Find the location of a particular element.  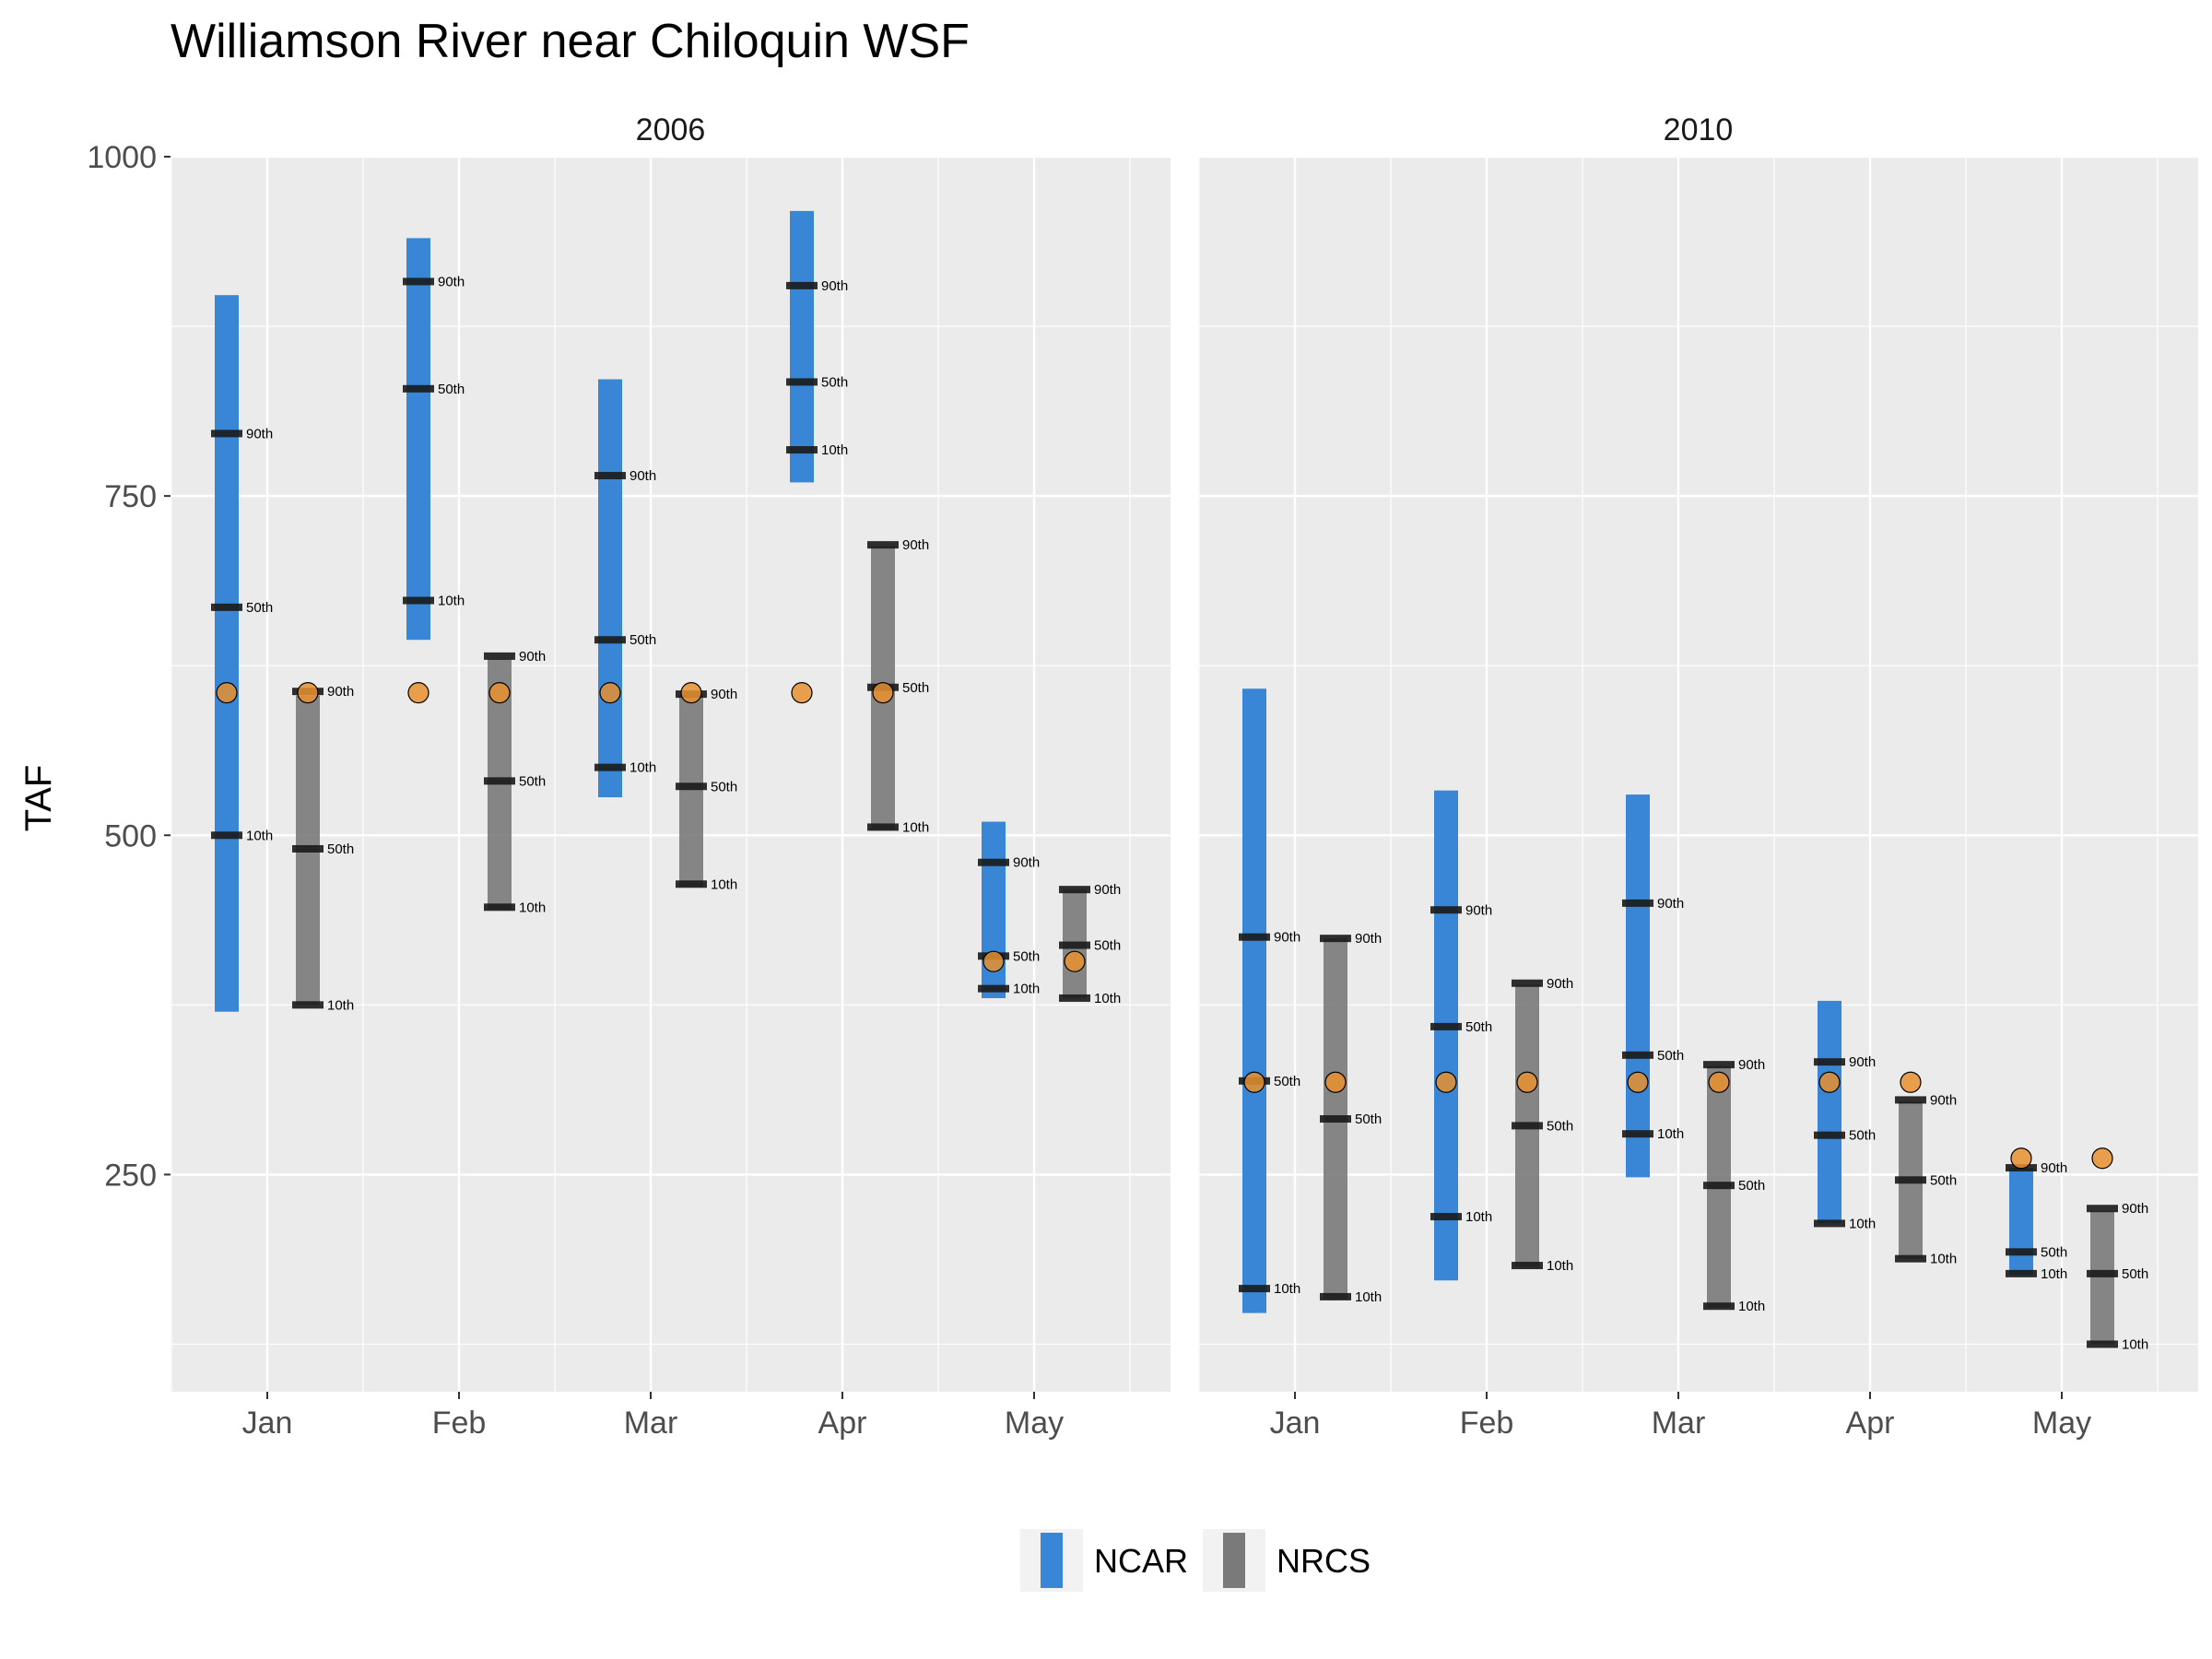

y-tick-label: 250 is located at coordinates (130, 1175).